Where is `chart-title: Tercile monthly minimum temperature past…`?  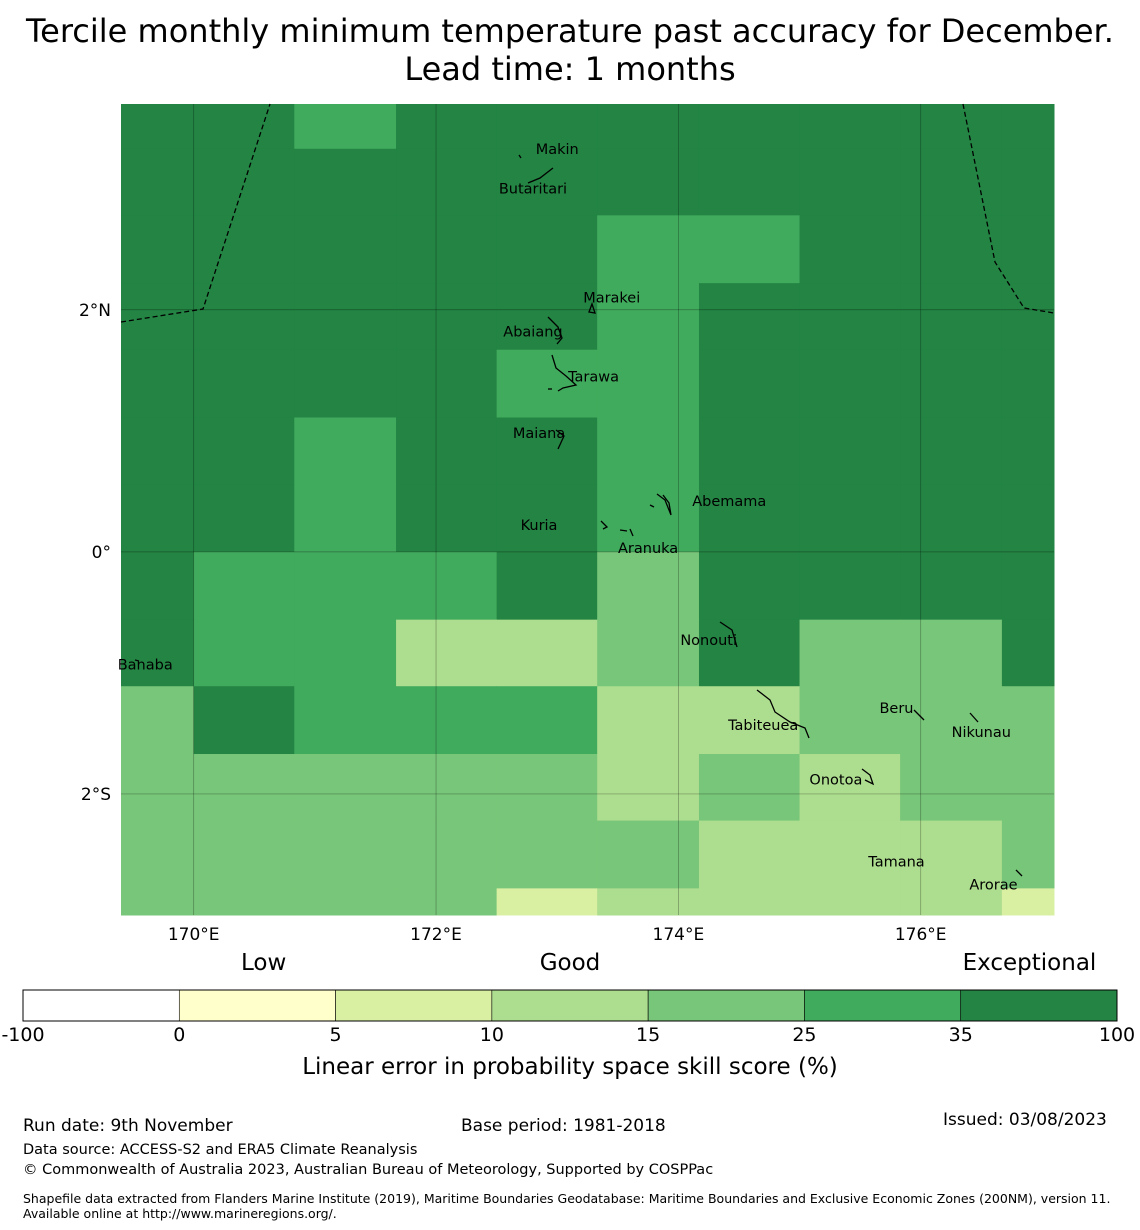
chart-title: Tercile monthly minimum temperature past… is located at coordinates (570, 50).